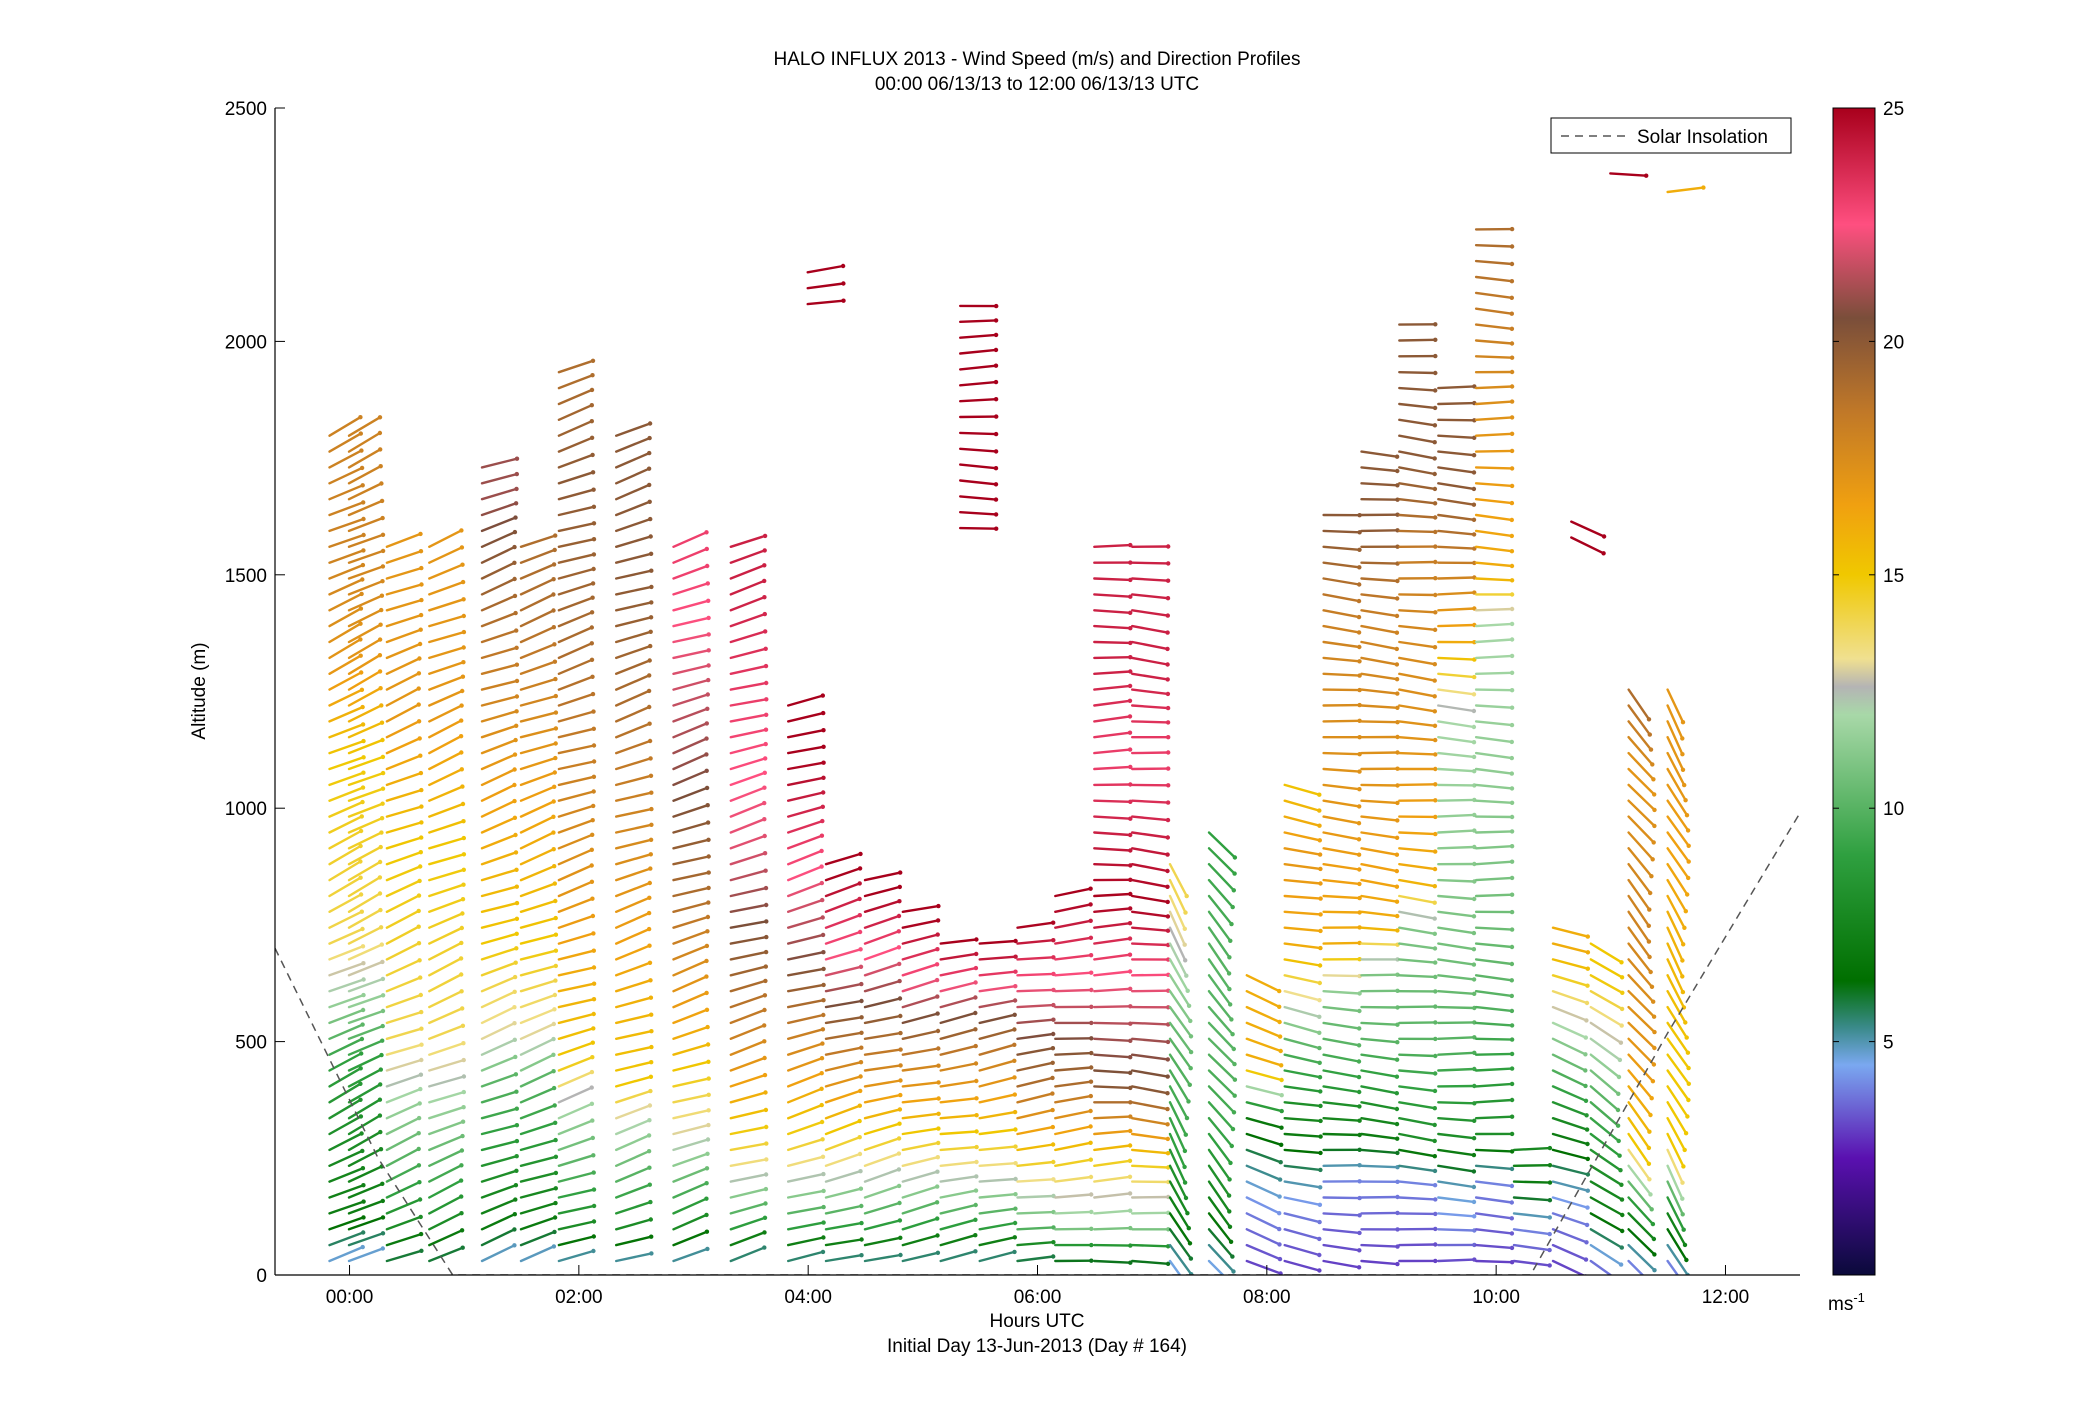  I want to click on colorbar-unit: ms-1, so click(1846, 1302).